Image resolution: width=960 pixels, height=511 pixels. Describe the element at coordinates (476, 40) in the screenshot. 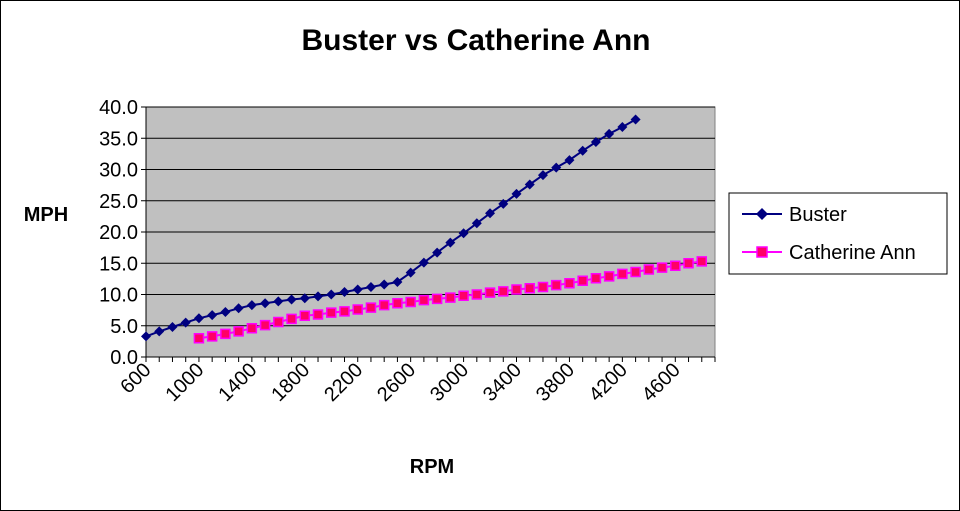

I see `chart-title: Buster vs Catherine Ann` at that location.